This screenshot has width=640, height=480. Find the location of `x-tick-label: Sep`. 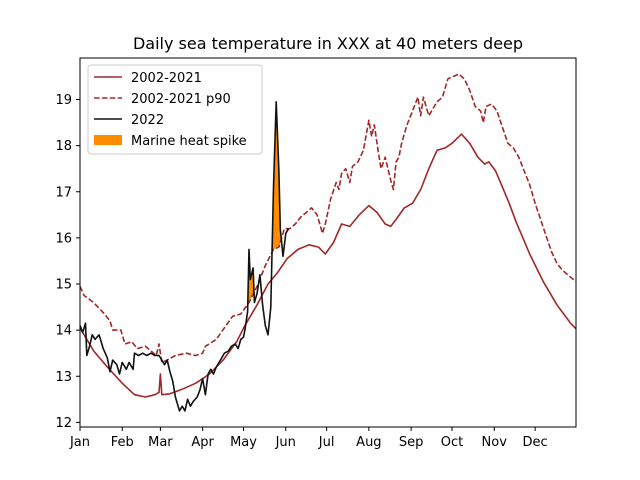

x-tick-label: Sep is located at coordinates (411, 442).